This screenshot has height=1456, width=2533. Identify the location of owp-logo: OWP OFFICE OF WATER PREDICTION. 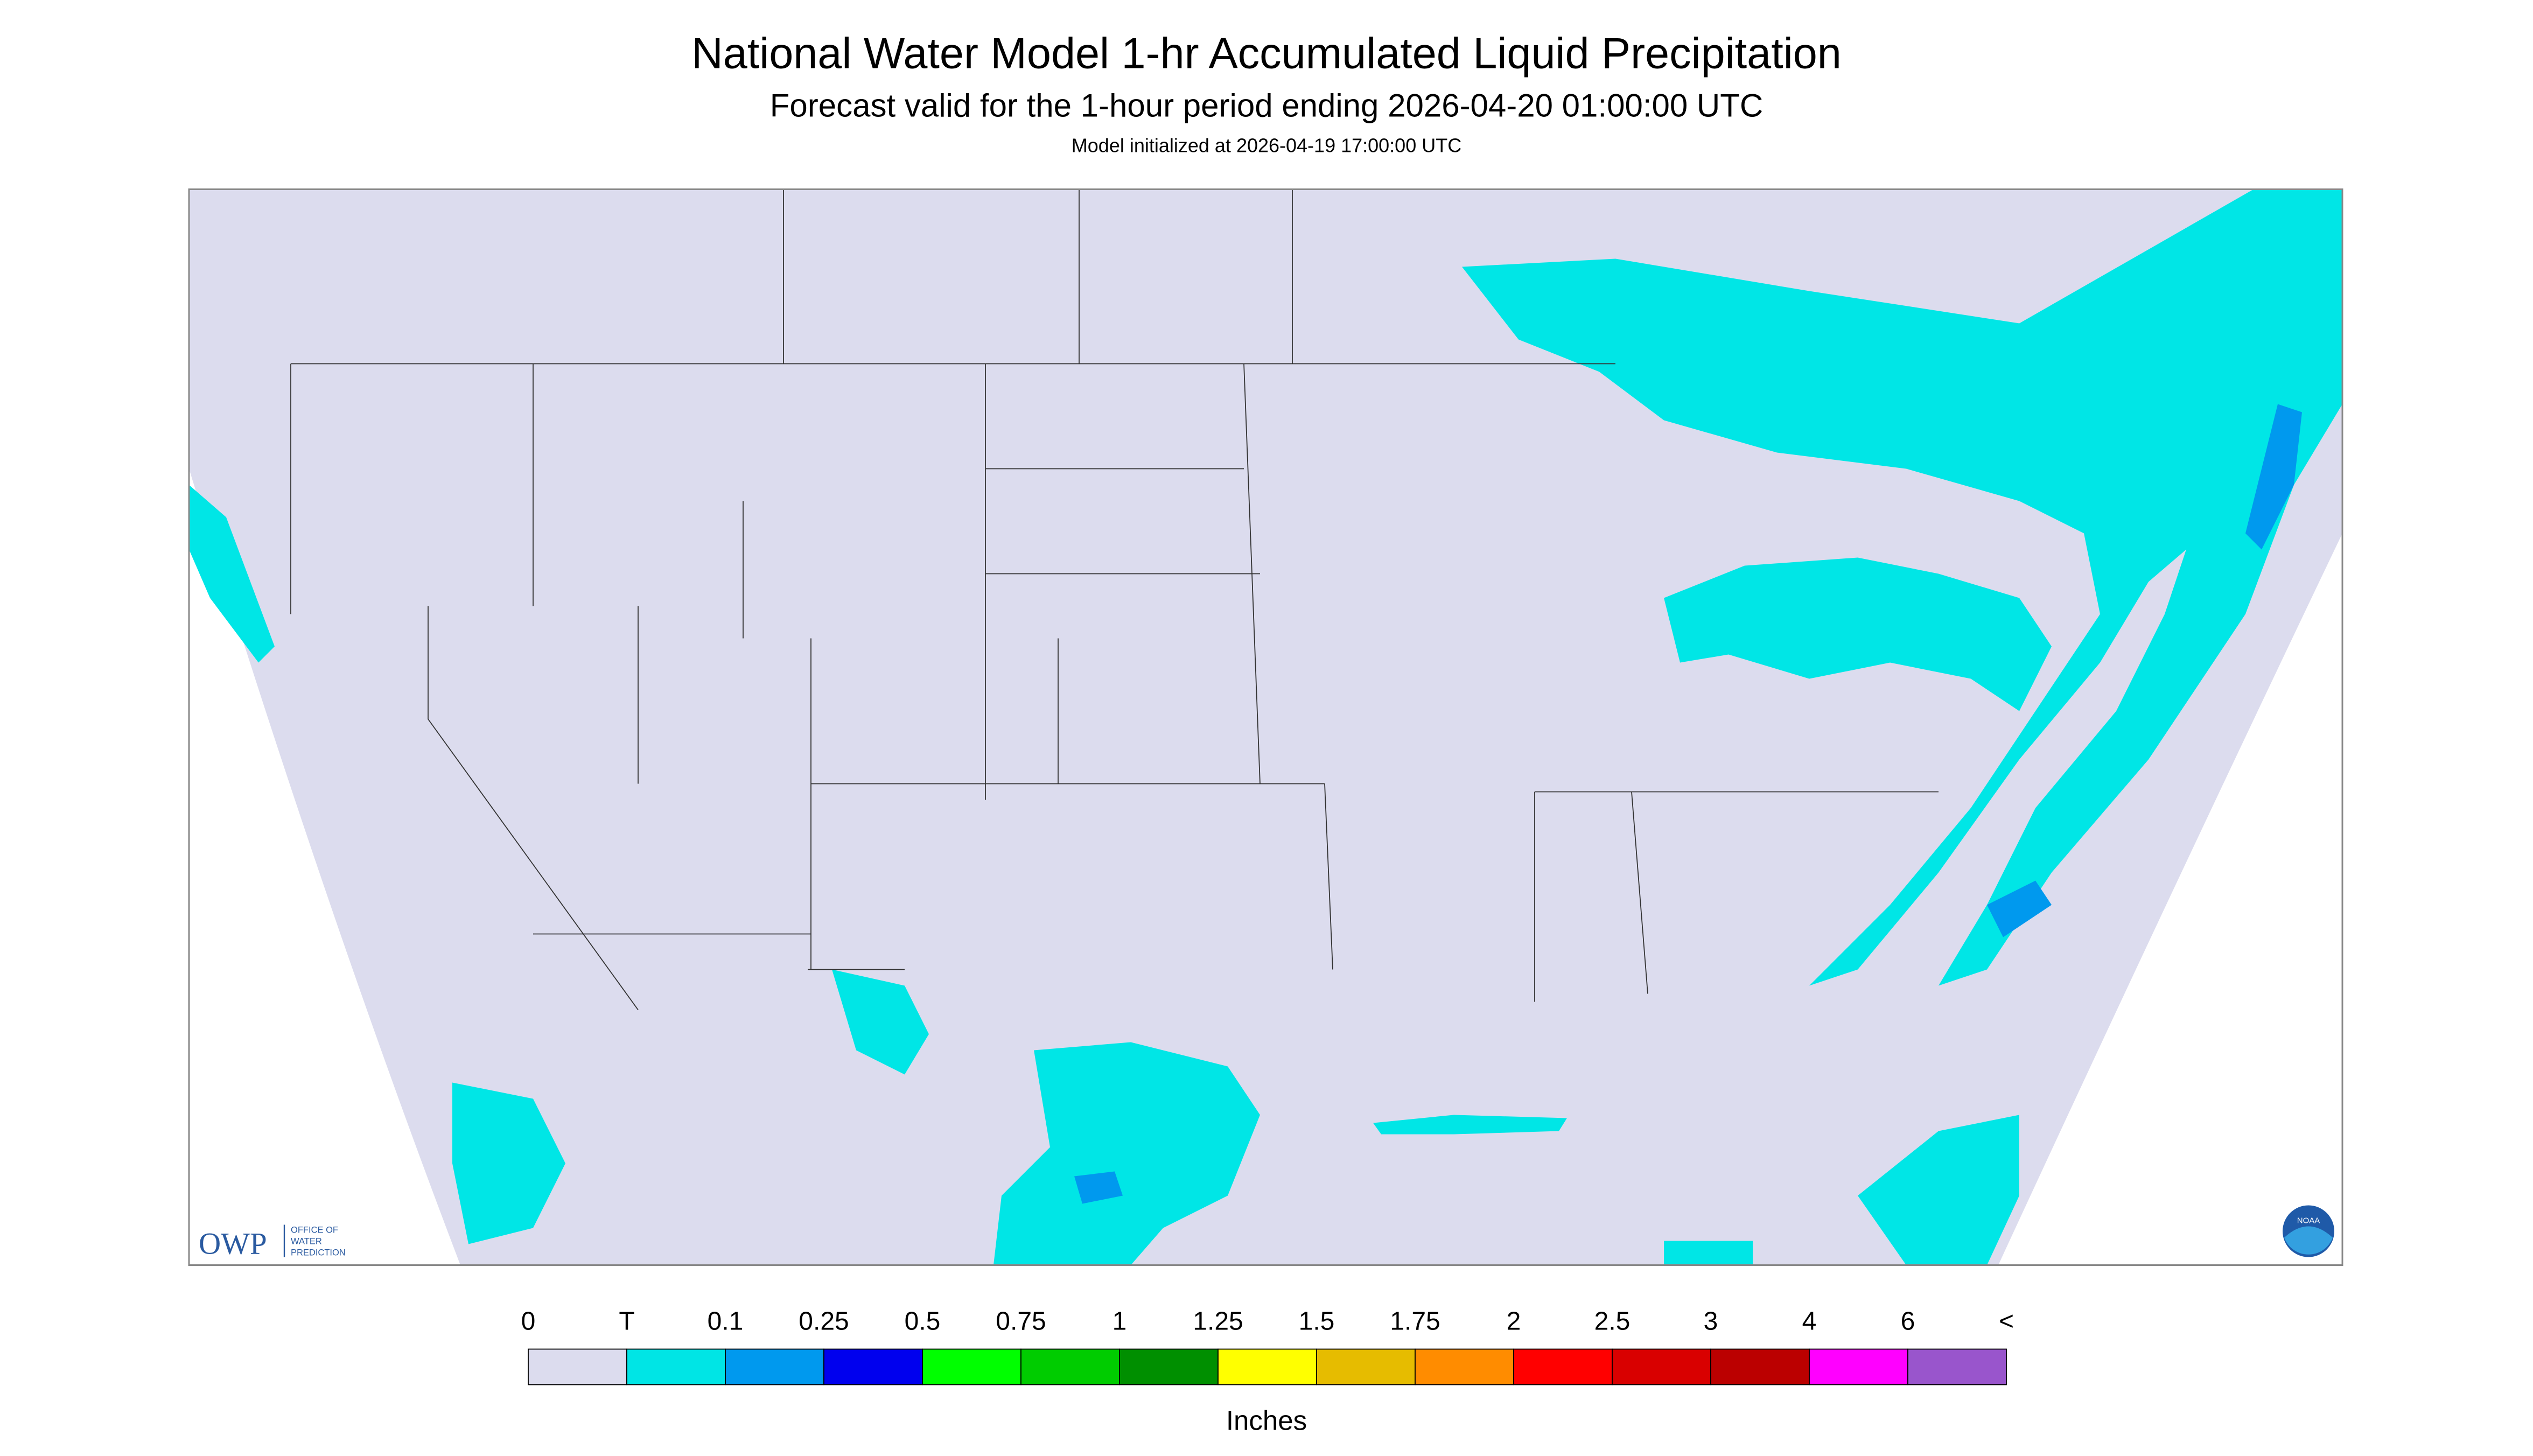
(272, 1242).